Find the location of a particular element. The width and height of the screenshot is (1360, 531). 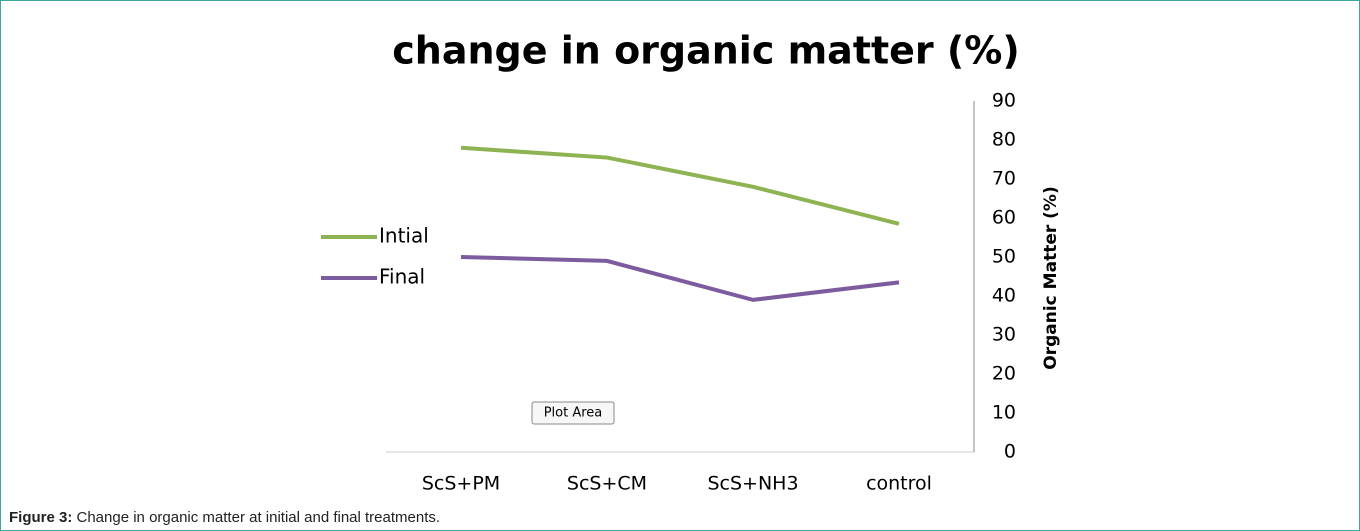

legend-label: Final is located at coordinates (402, 277).